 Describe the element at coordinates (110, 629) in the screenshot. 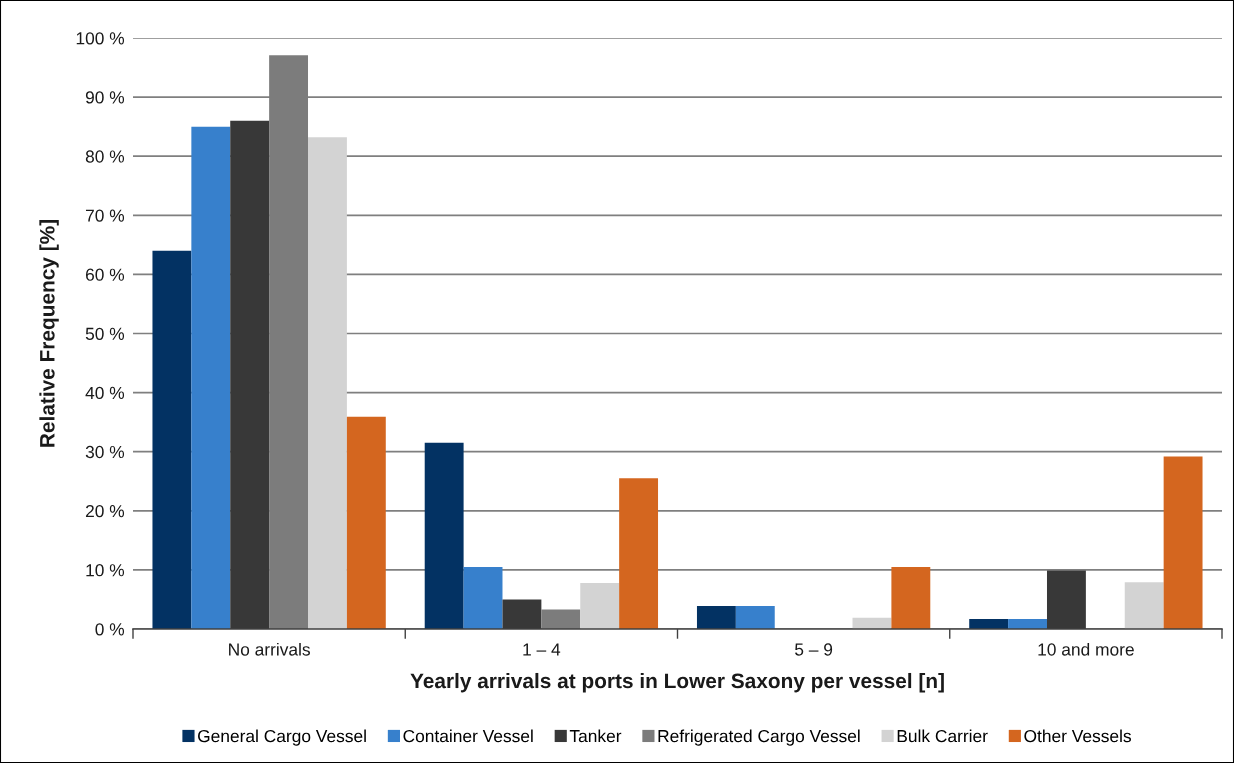

I see `y-tick-label: 0 %` at that location.